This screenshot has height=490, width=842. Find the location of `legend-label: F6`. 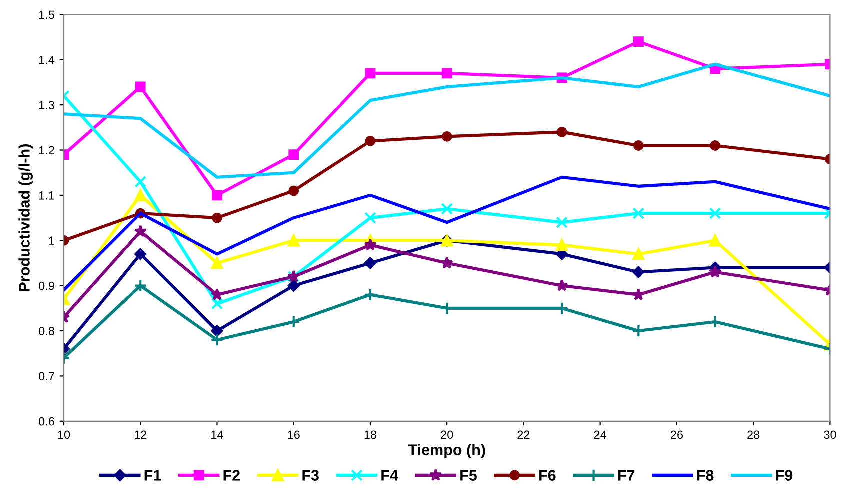

legend-label: F6 is located at coordinates (548, 475).